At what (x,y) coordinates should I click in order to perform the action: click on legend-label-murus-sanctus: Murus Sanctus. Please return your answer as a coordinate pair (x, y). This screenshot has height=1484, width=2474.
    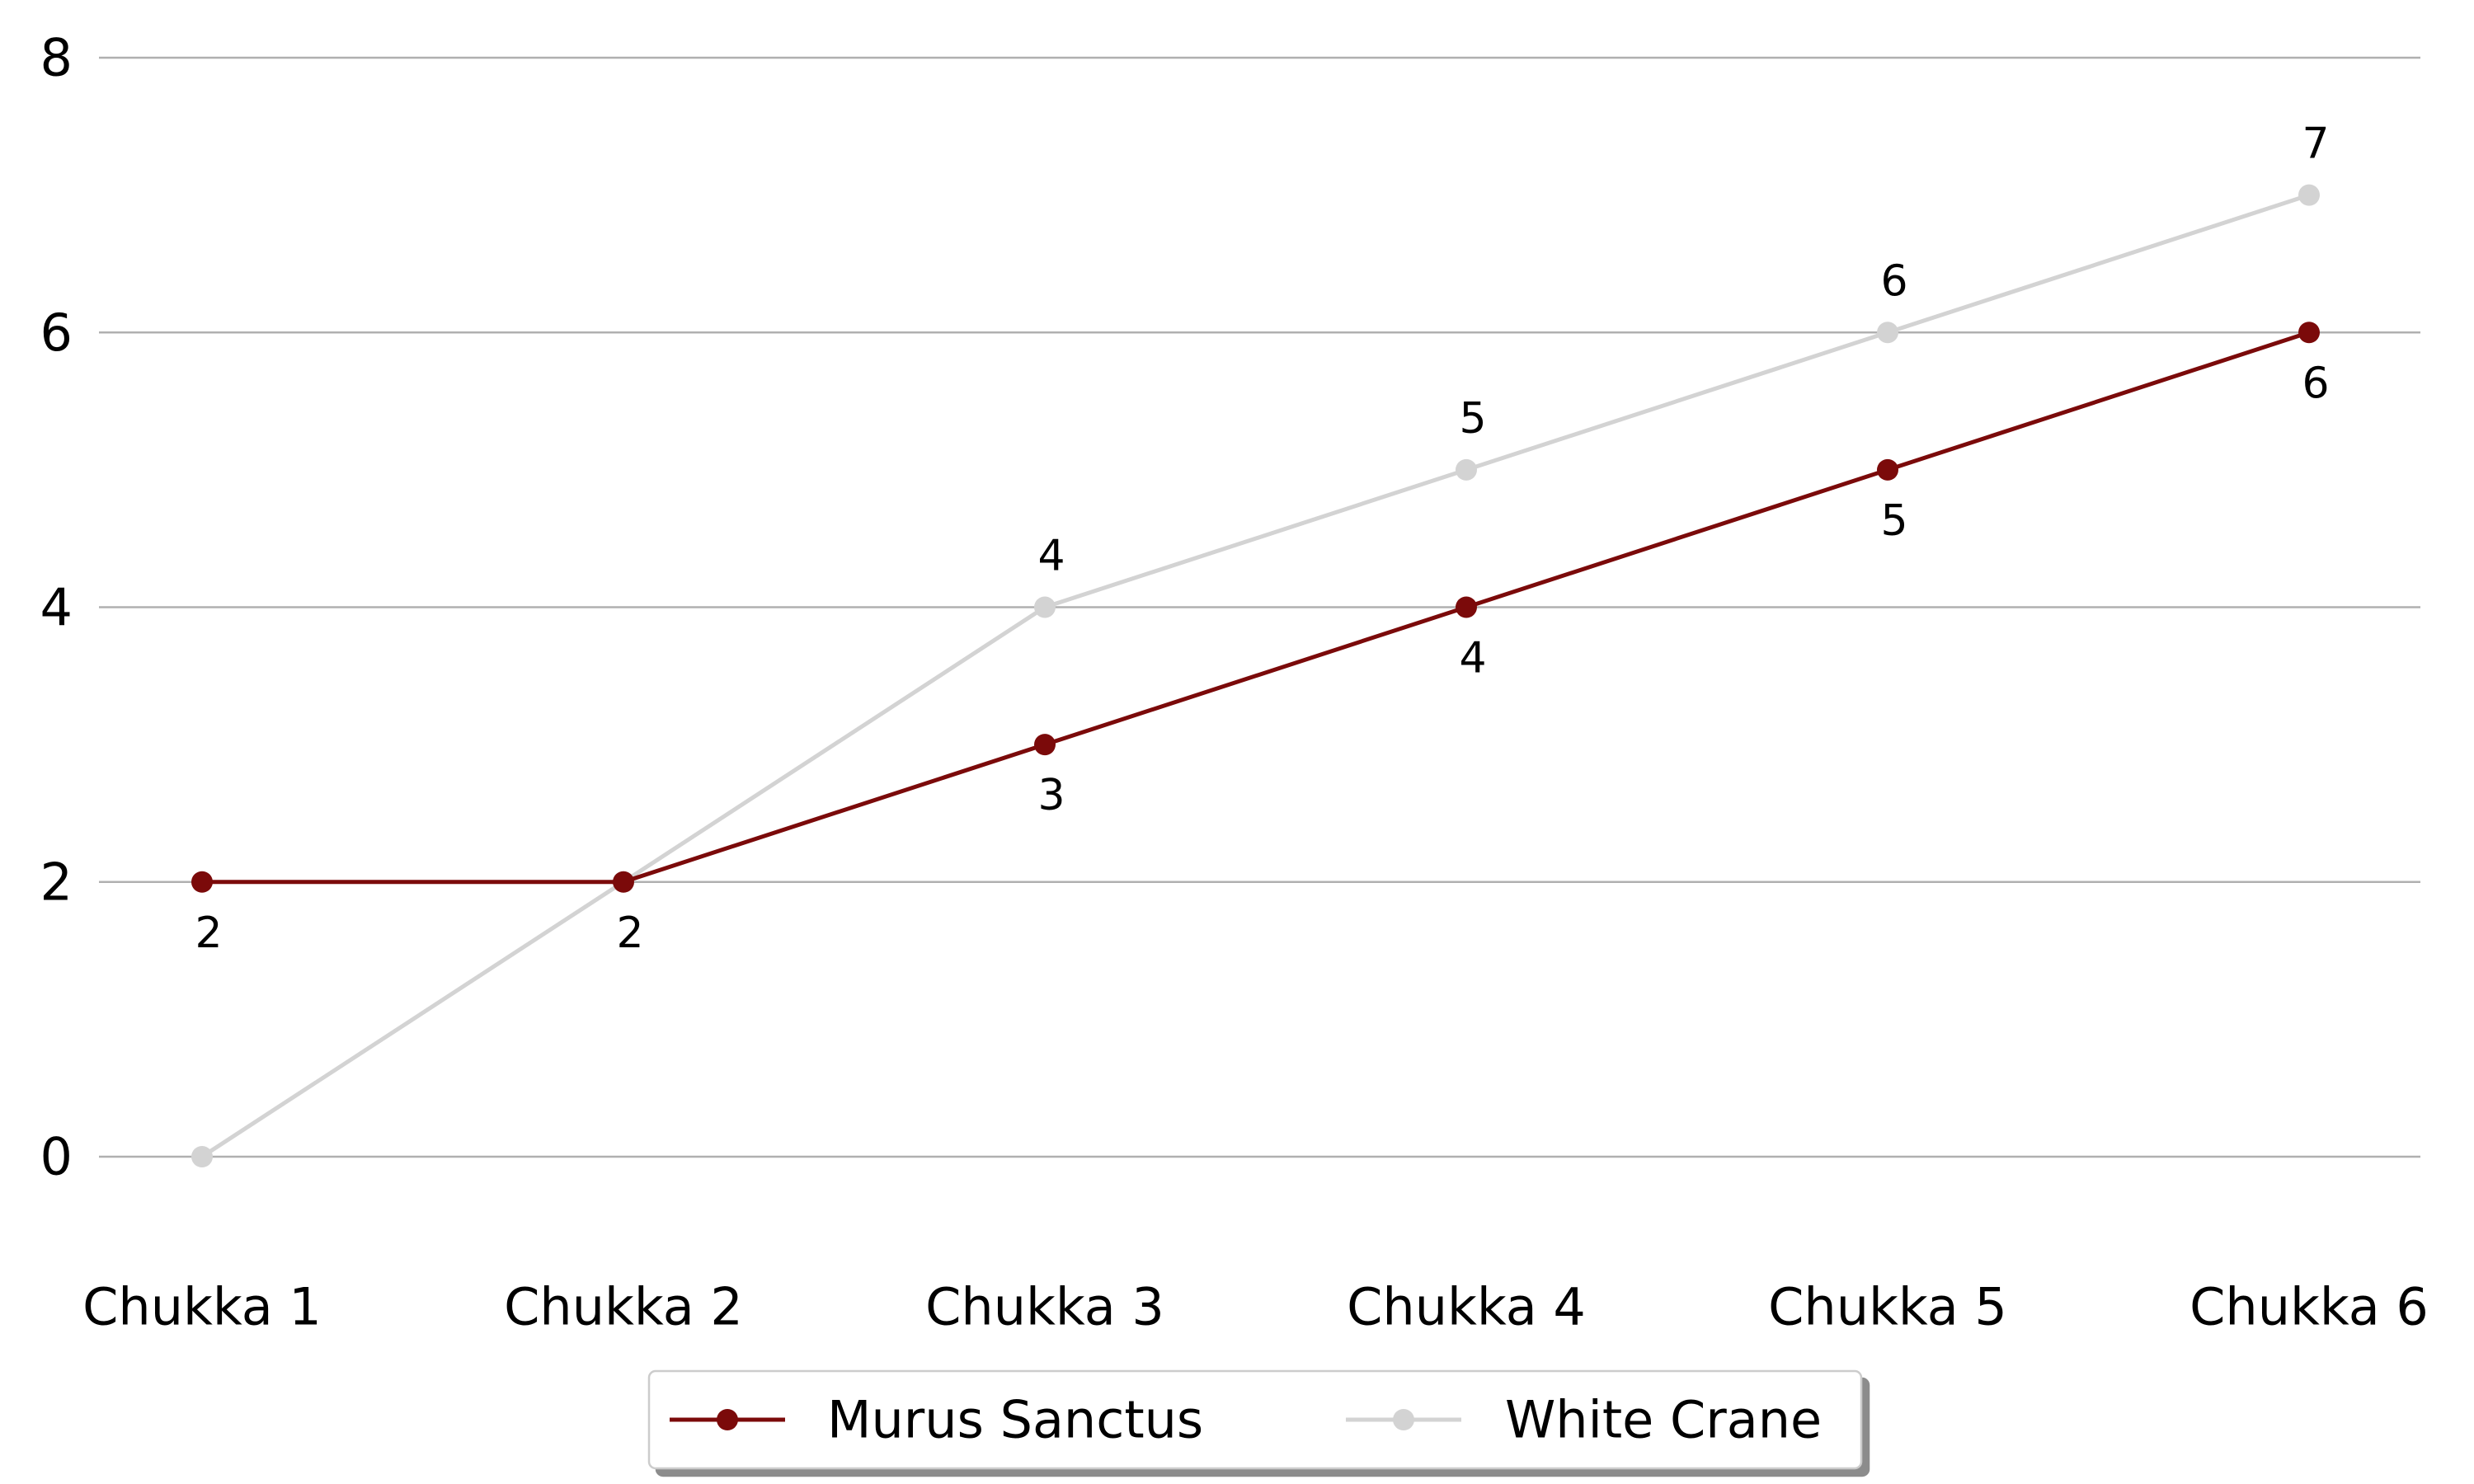
    Looking at the image, I should click on (1015, 1420).